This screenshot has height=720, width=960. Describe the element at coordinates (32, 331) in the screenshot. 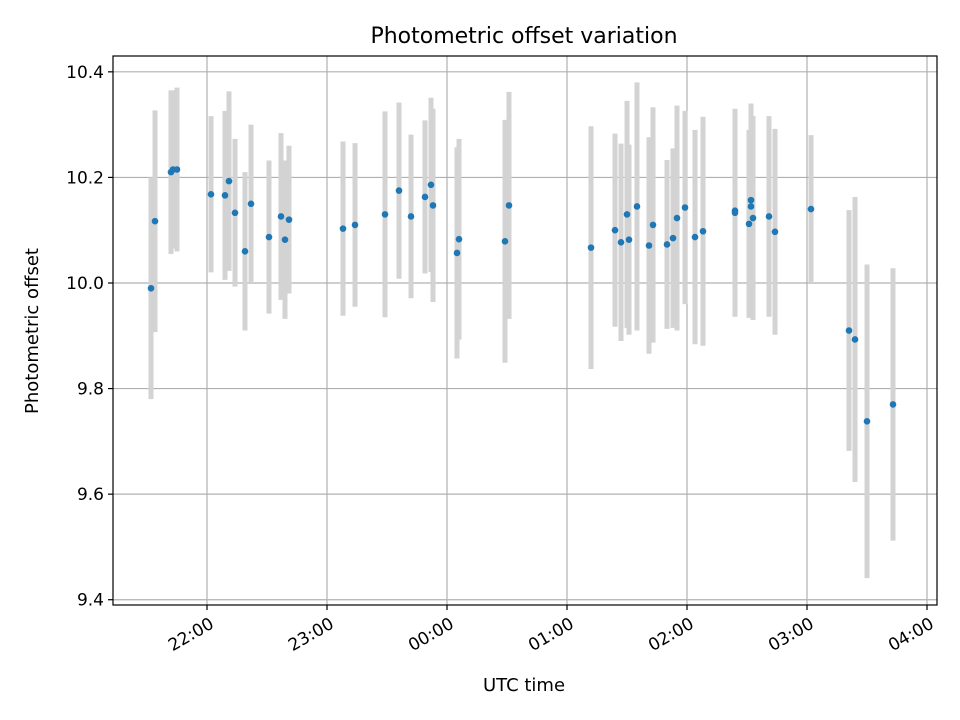

I see `y-axis-label: Photometric offset` at that location.